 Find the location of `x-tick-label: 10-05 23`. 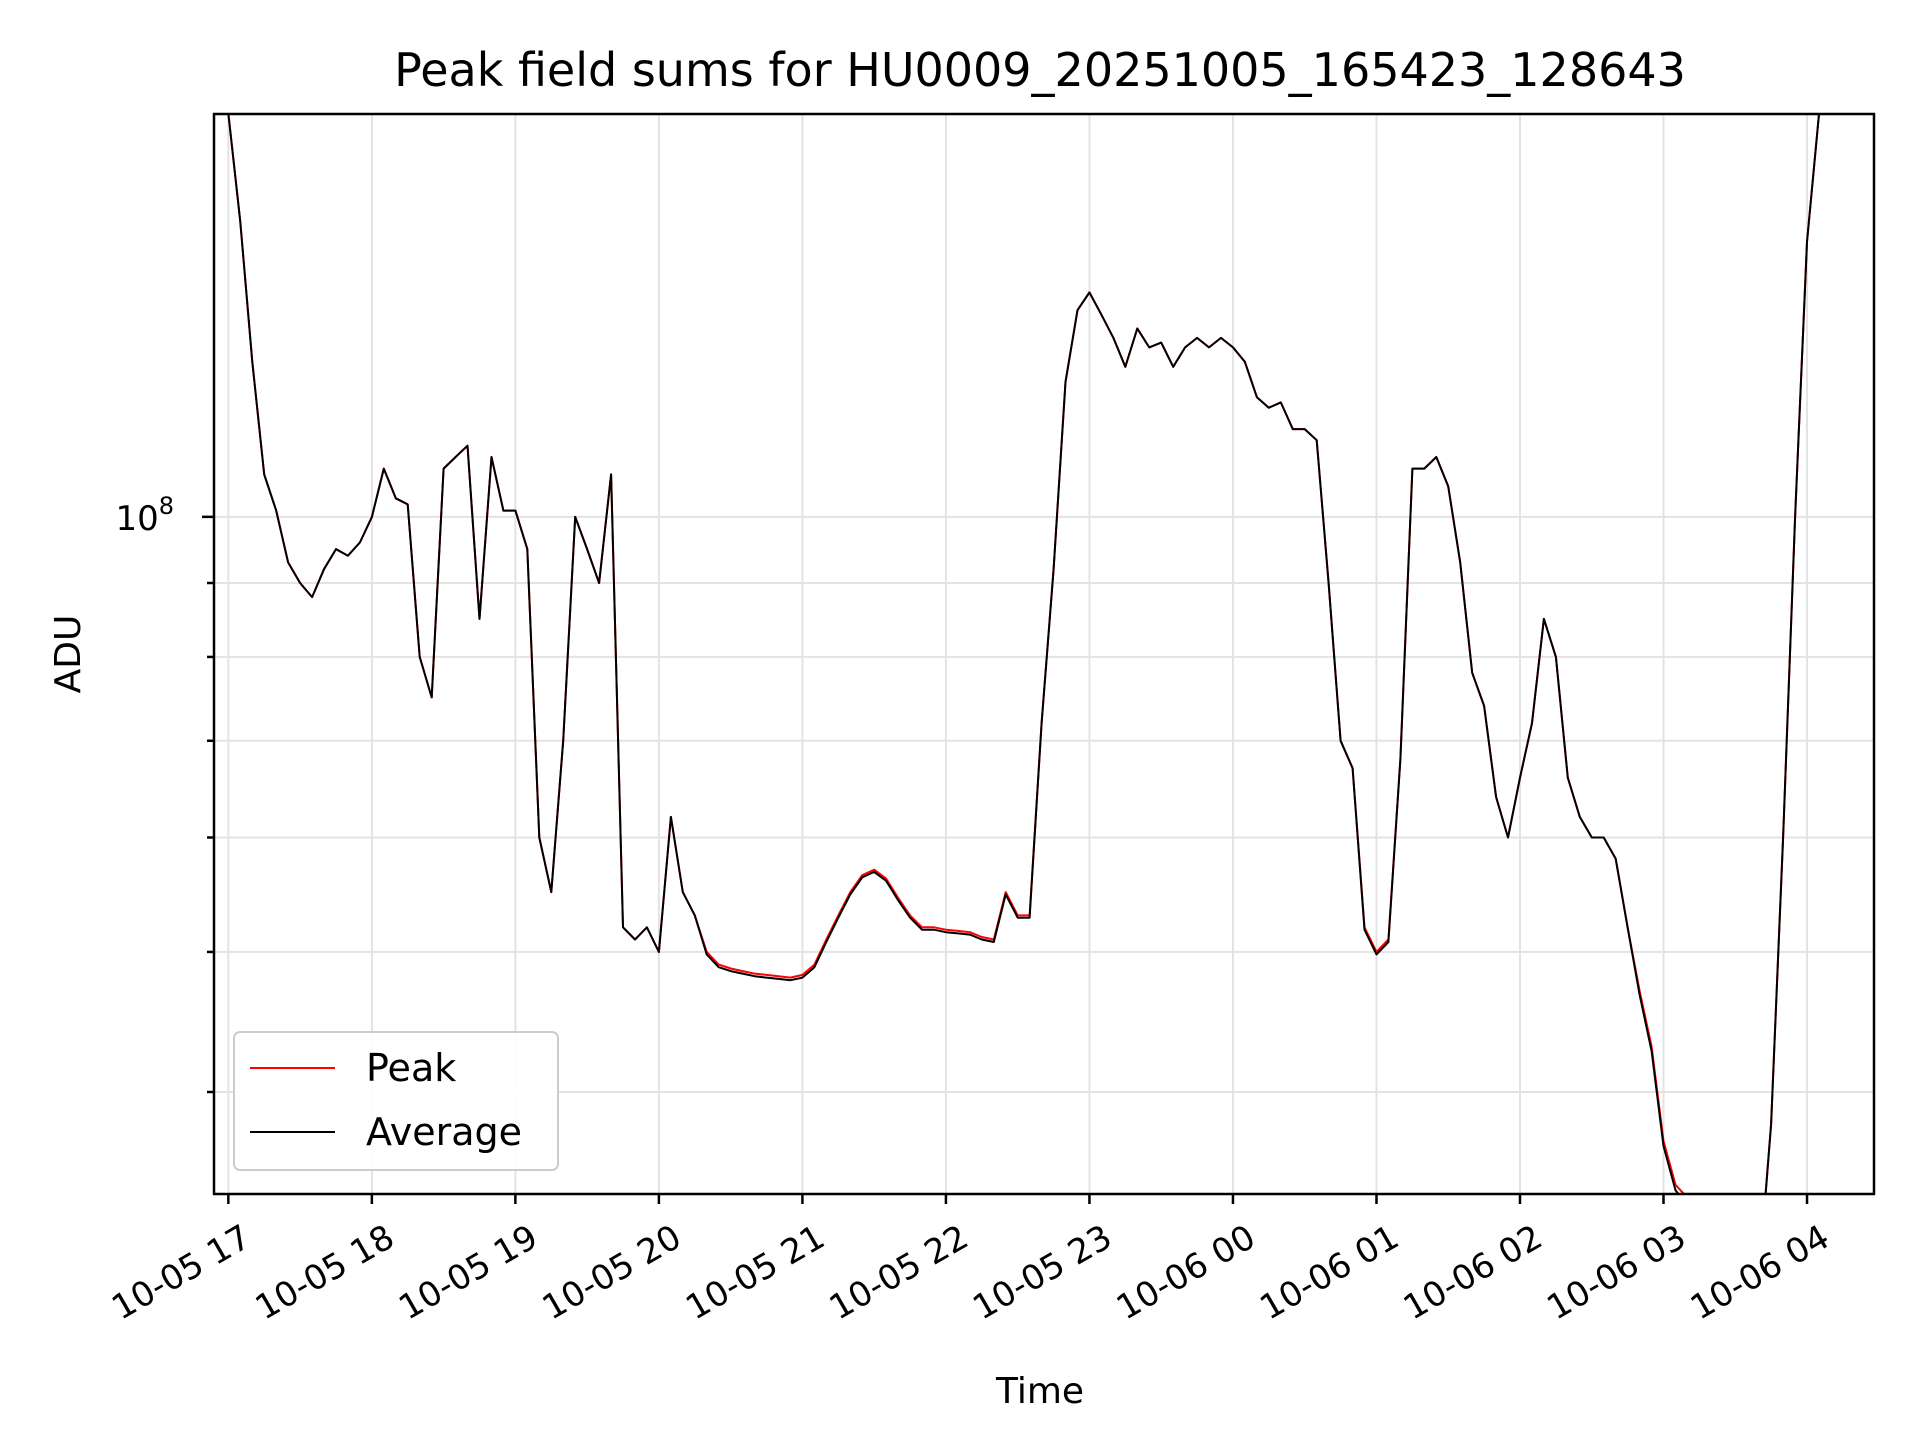

x-tick-label: 10-05 23 is located at coordinates (1042, 1272).